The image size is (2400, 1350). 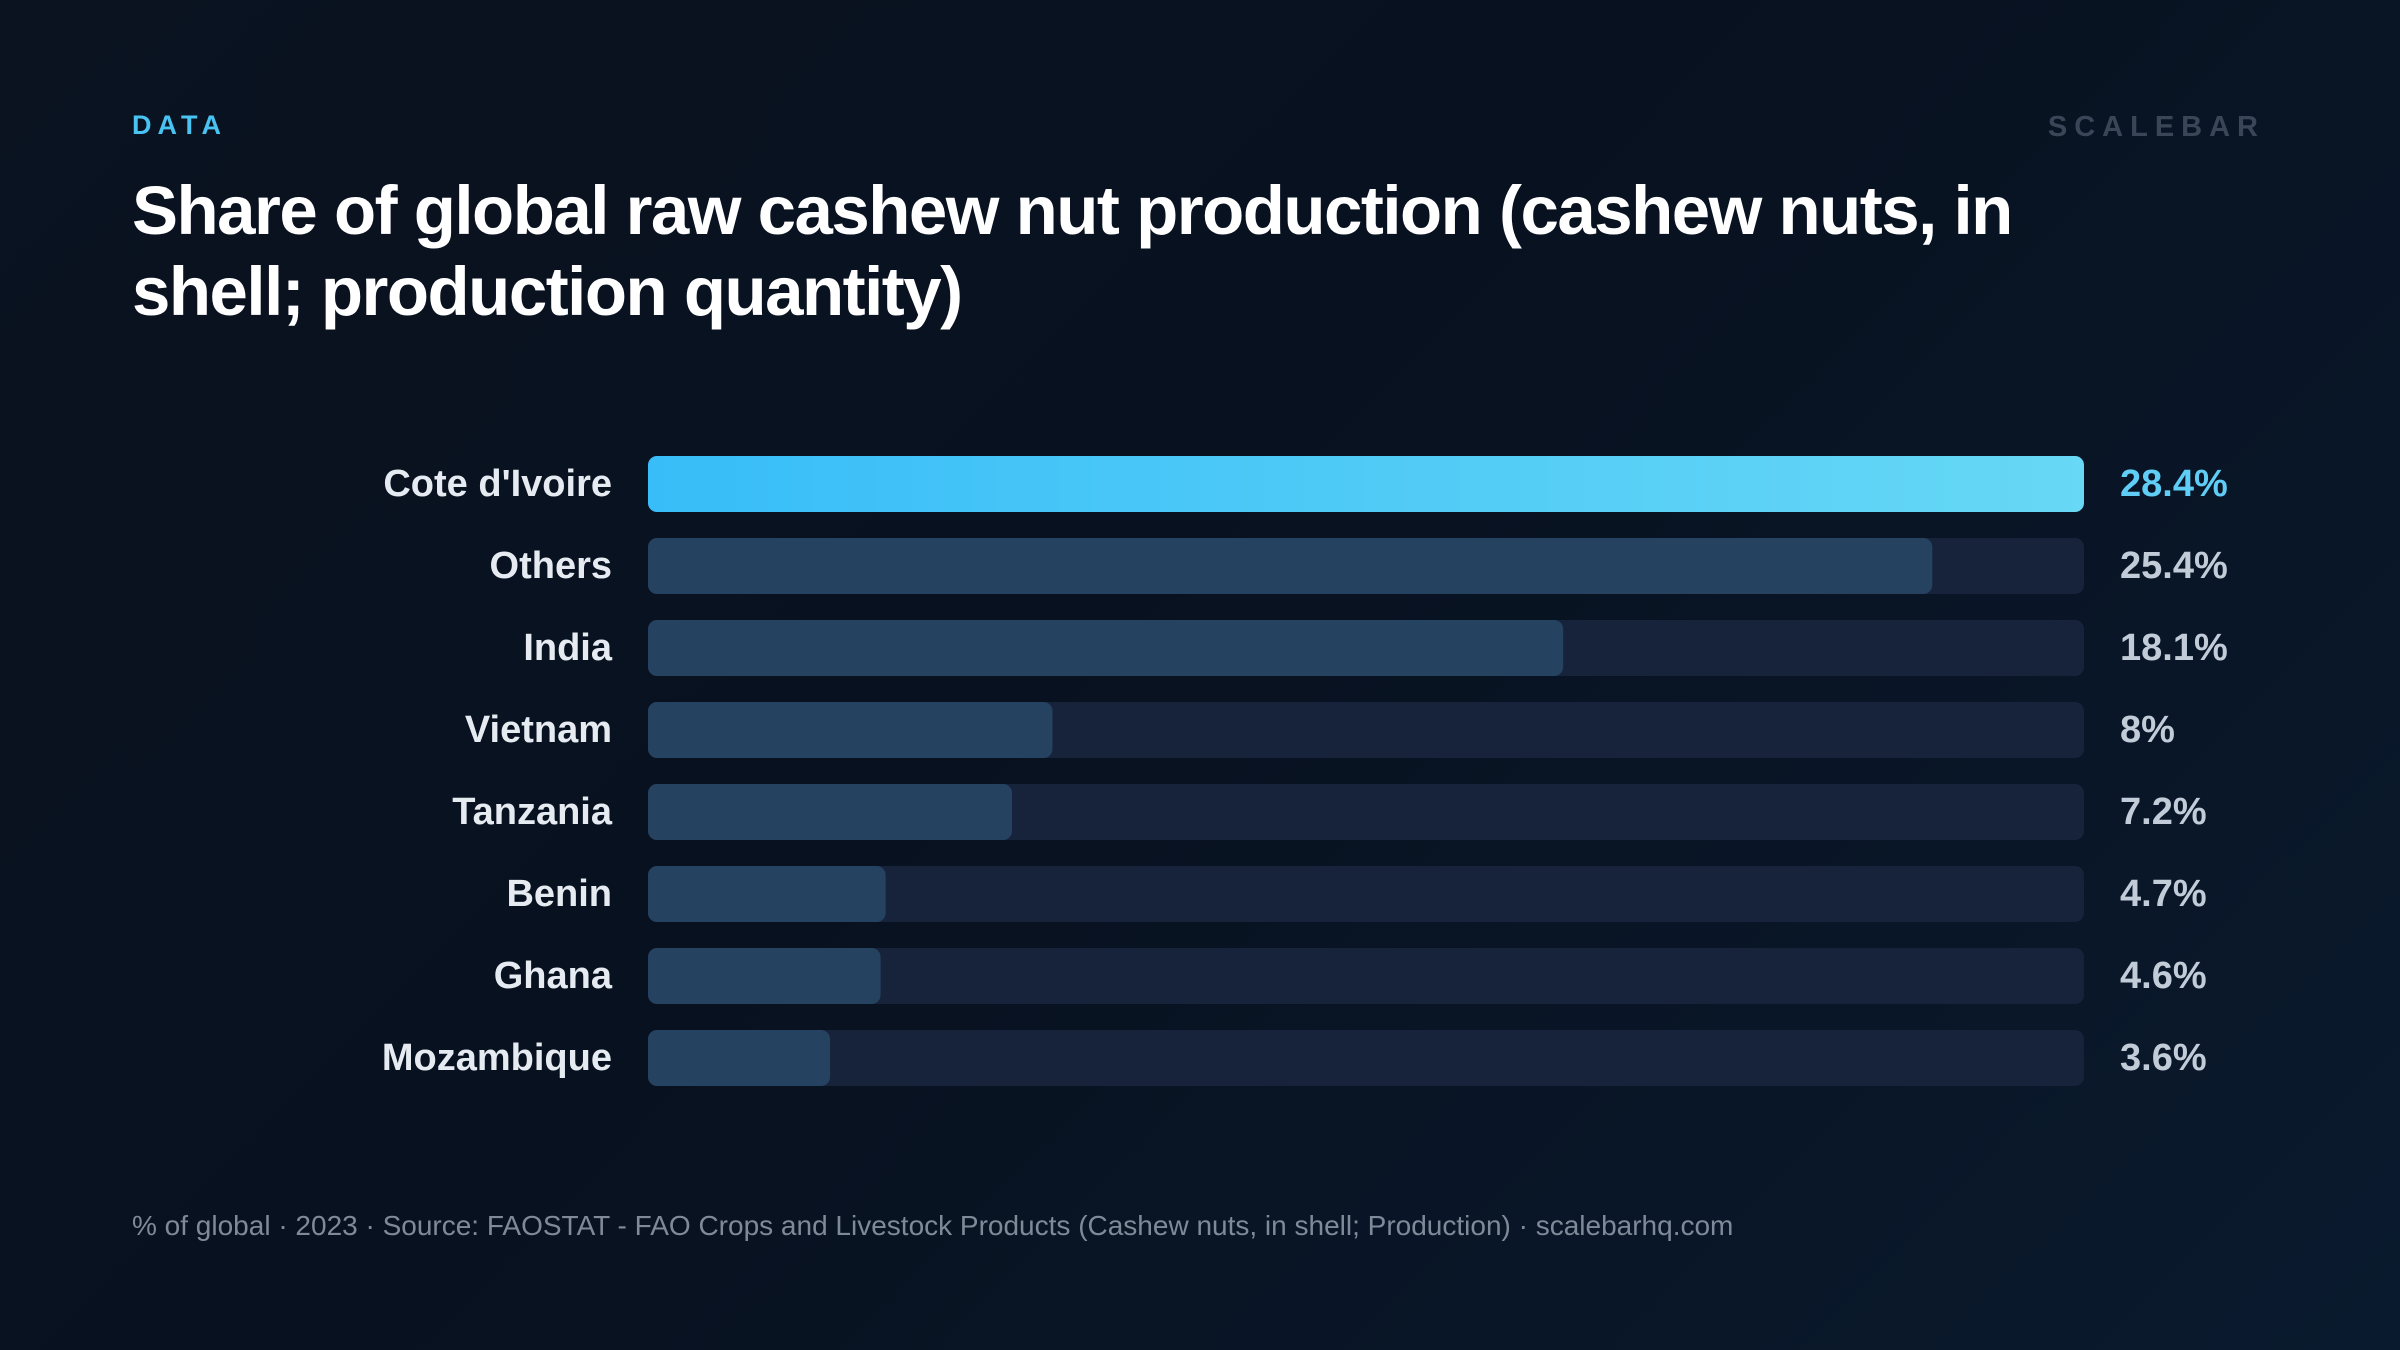 What do you see at coordinates (2163, 894) in the screenshot?
I see `value-label: 4.7%` at bounding box center [2163, 894].